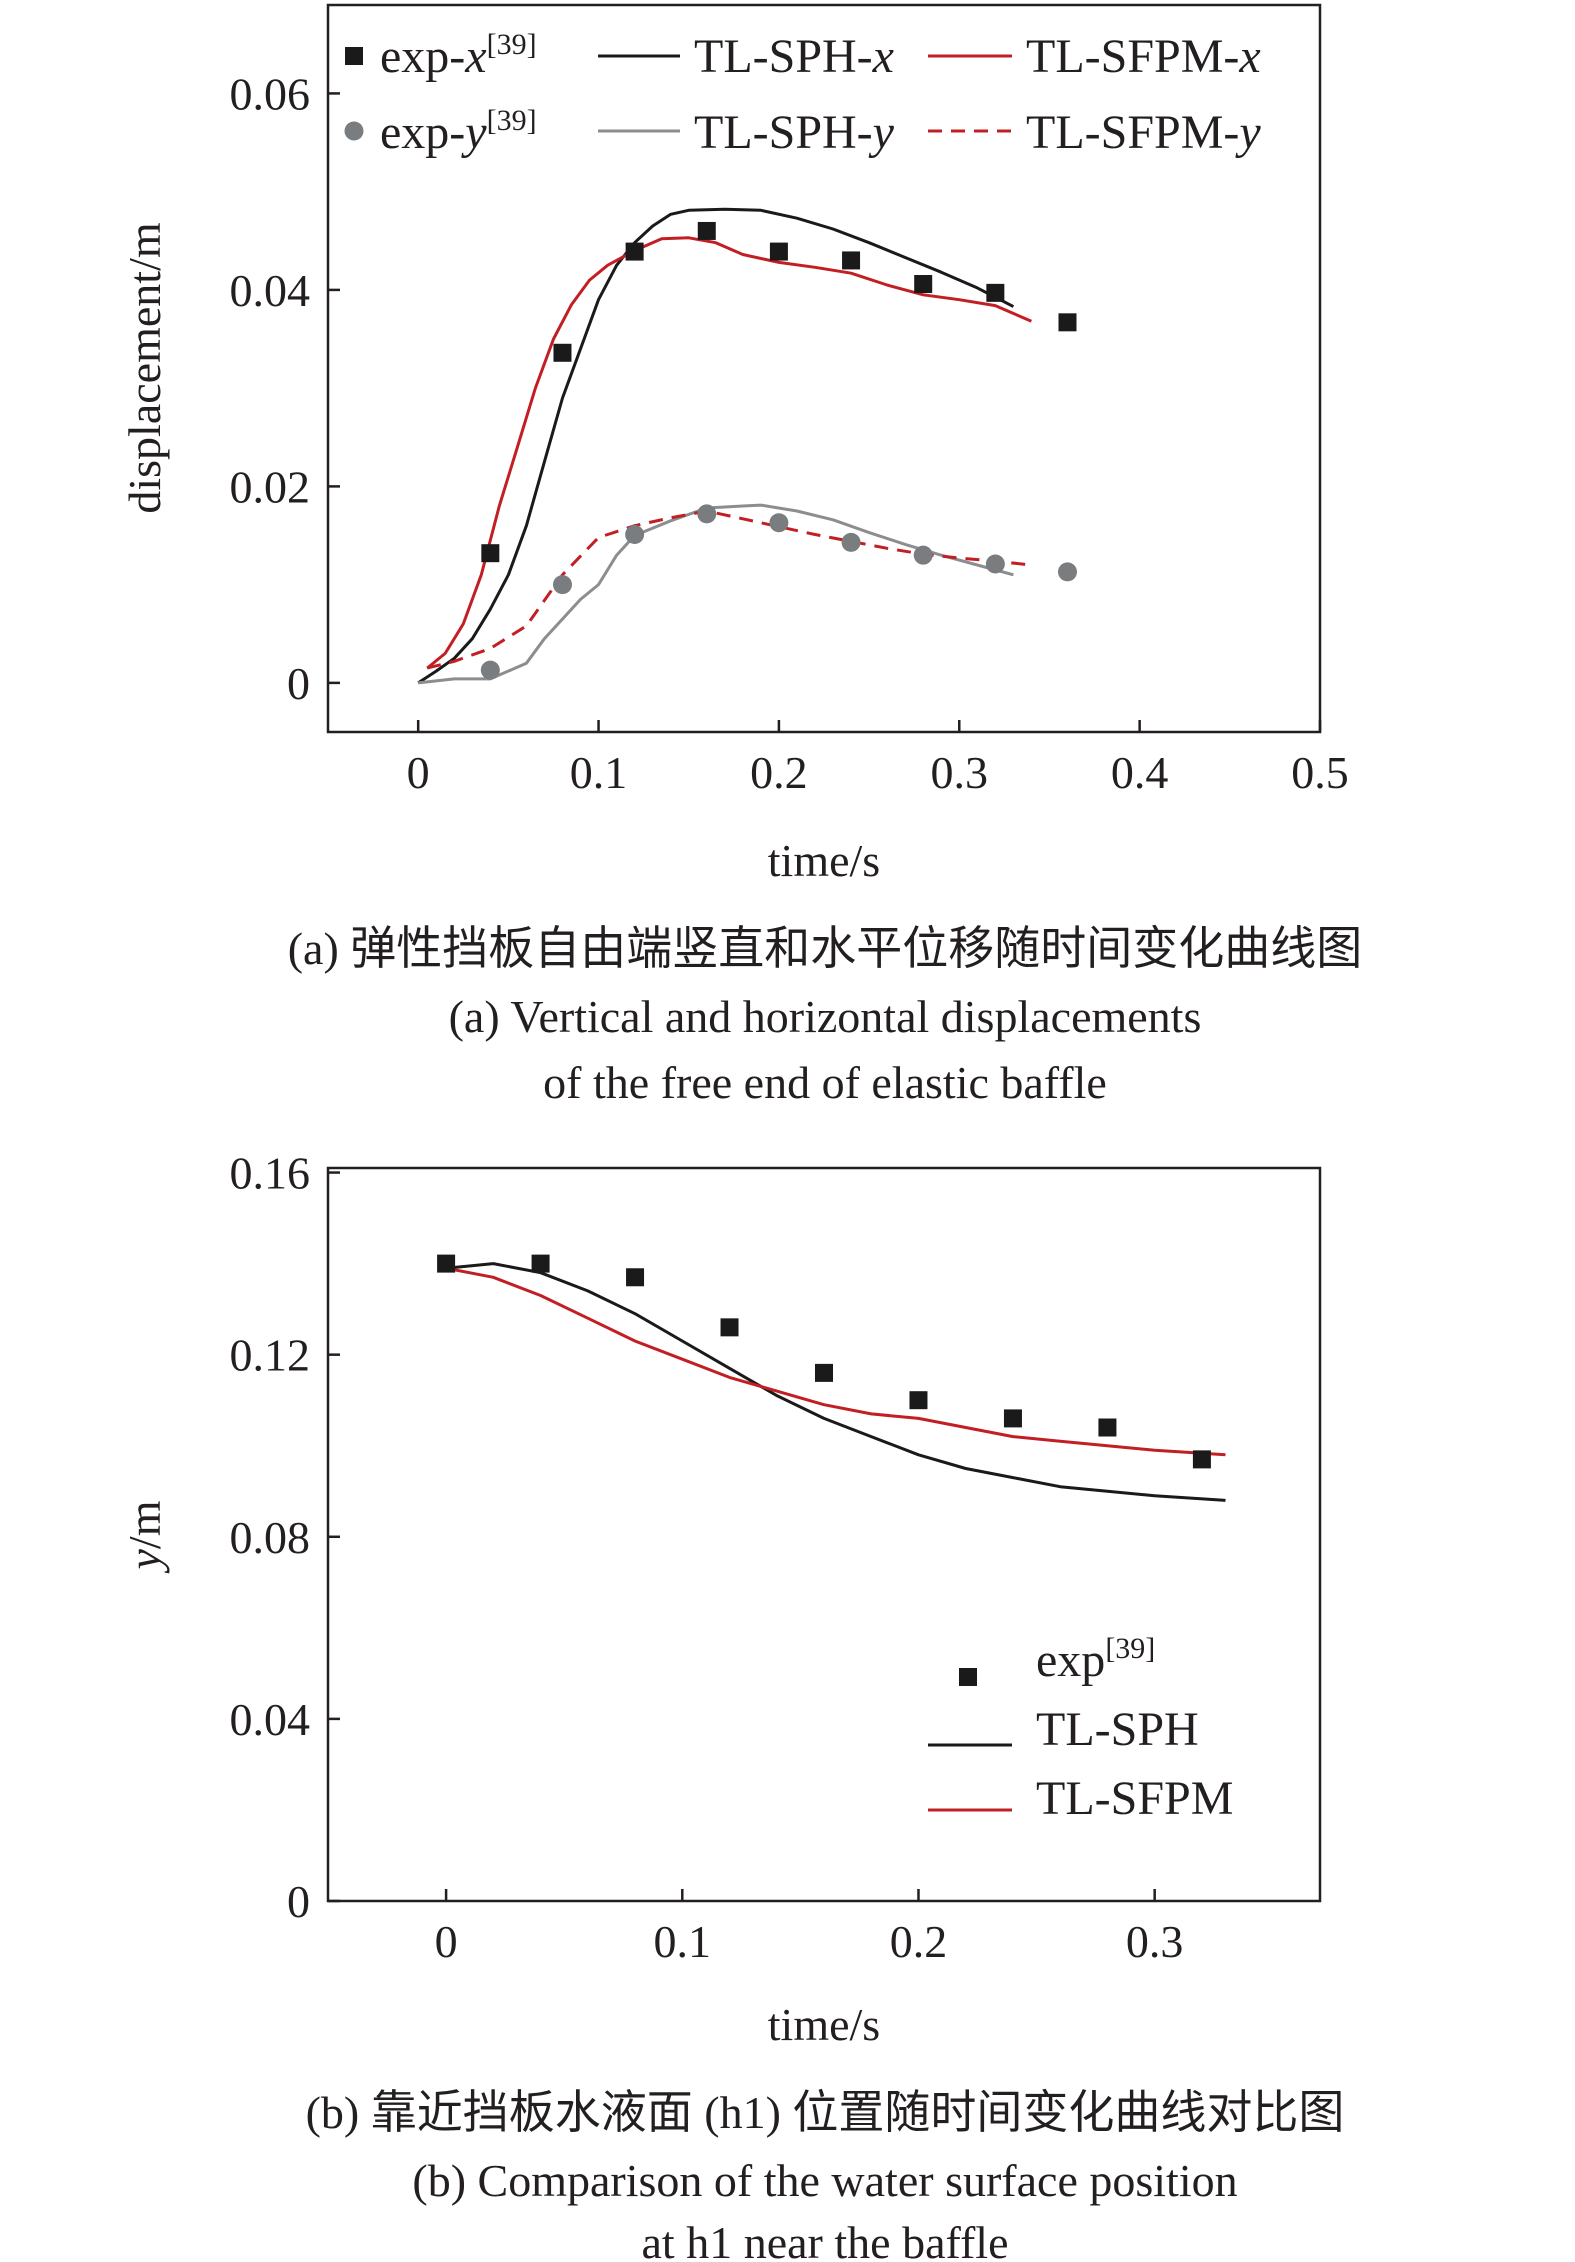 This screenshot has height=2262, width=1575. Describe the element at coordinates (960, 772) in the screenshot. I see `chart-a-x-tick-label: 0.3` at that location.